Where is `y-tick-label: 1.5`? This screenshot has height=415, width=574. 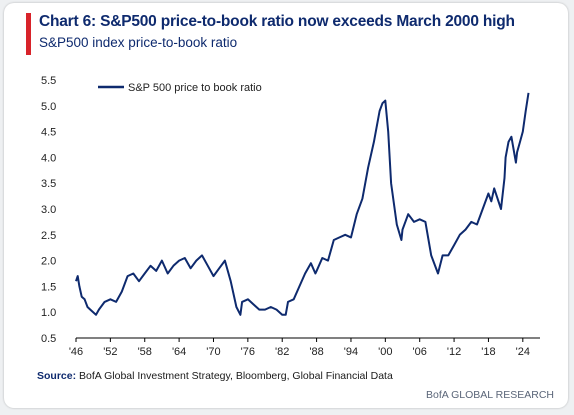 y-tick-label: 1.5 is located at coordinates (48, 287).